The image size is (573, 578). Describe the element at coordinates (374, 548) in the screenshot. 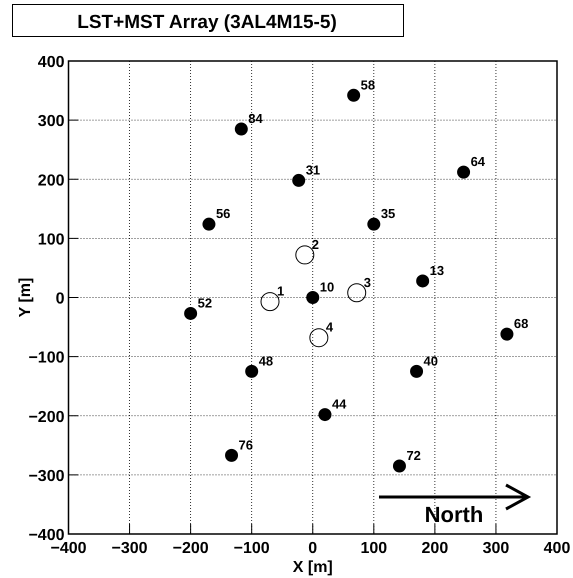

I see `x-tick-label: 100` at that location.